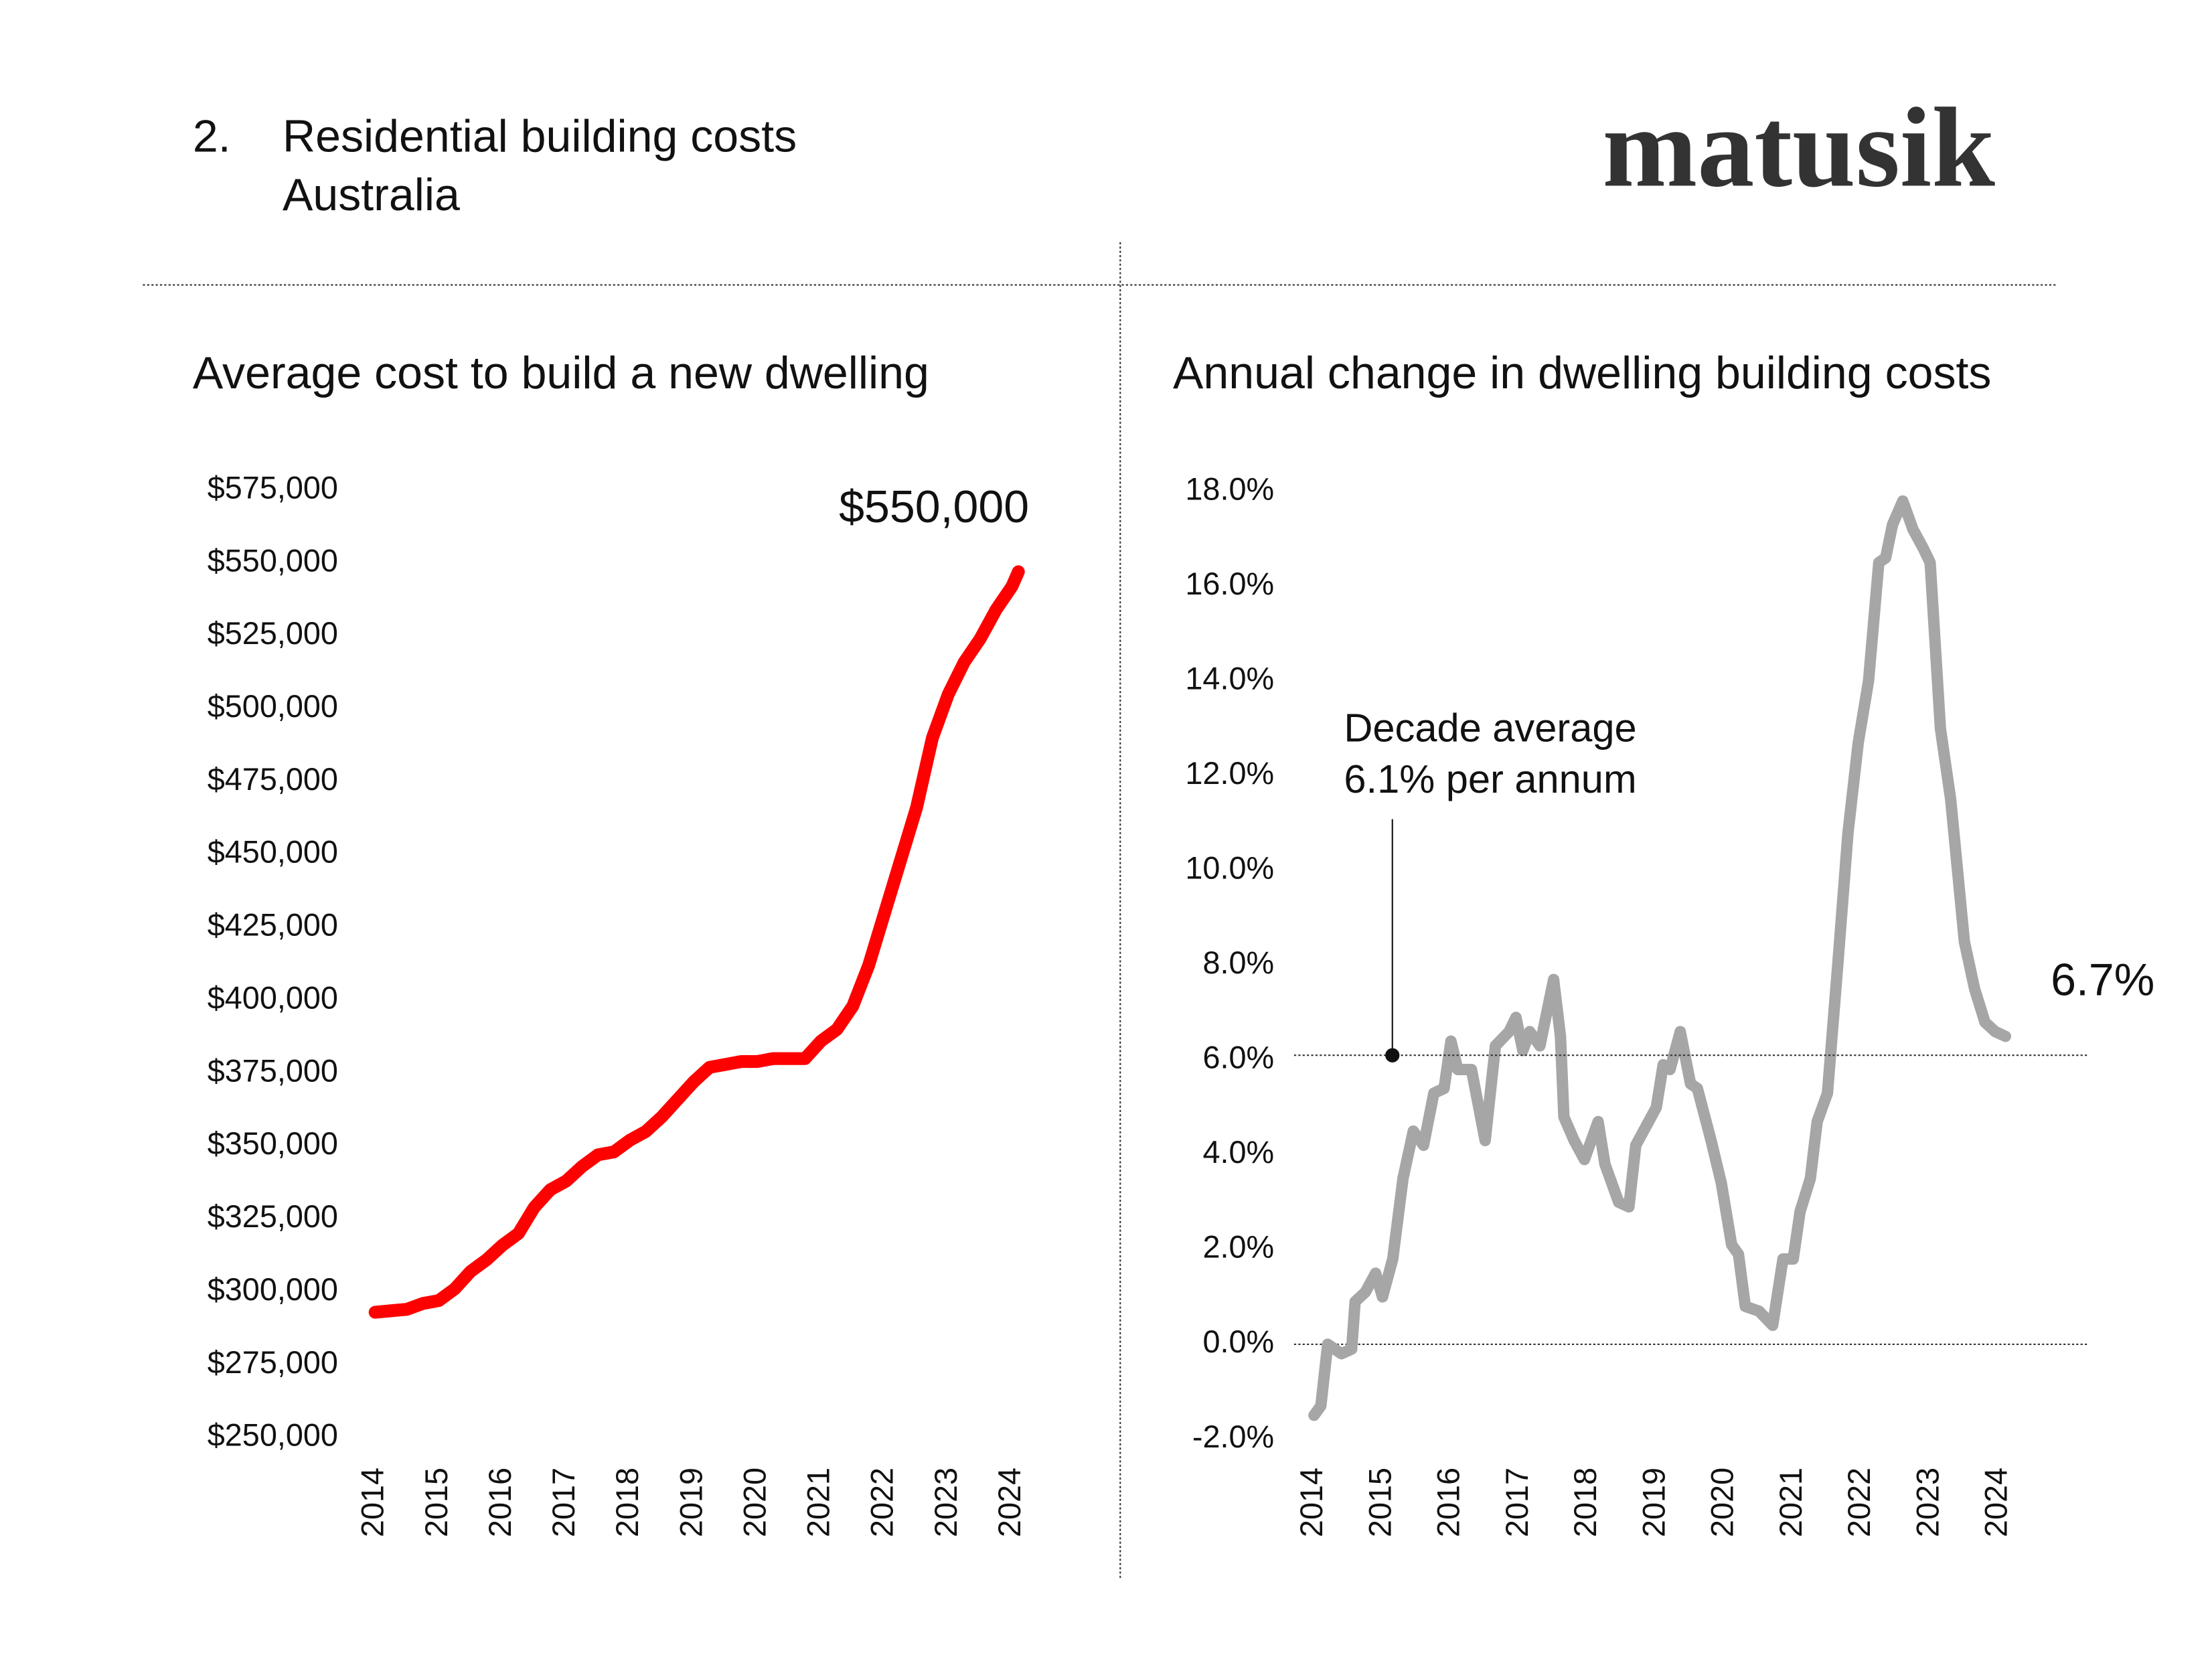 The width and height of the screenshot is (2212, 1657). Describe the element at coordinates (1392, 1055) in the screenshot. I see `average-marker` at that location.